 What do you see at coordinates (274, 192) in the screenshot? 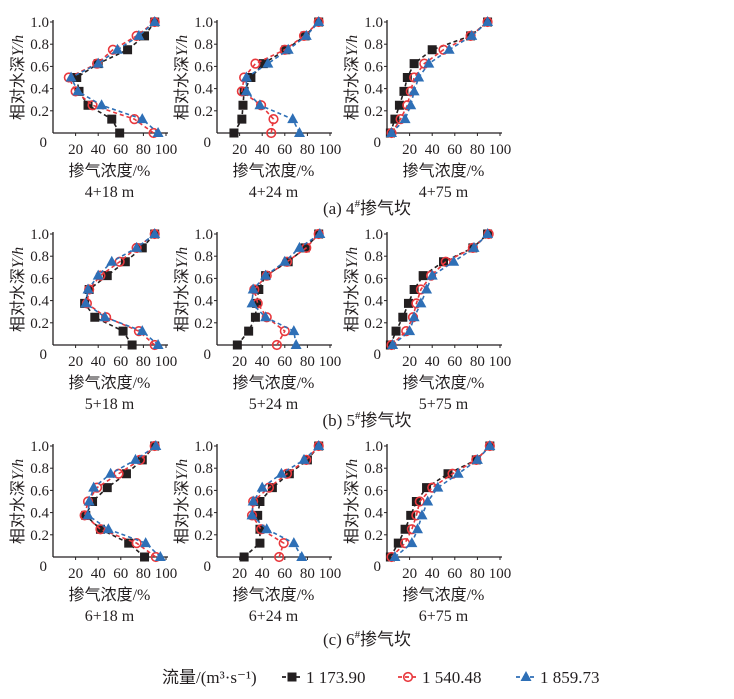
I see `panel-title: 4+24 m` at bounding box center [274, 192].